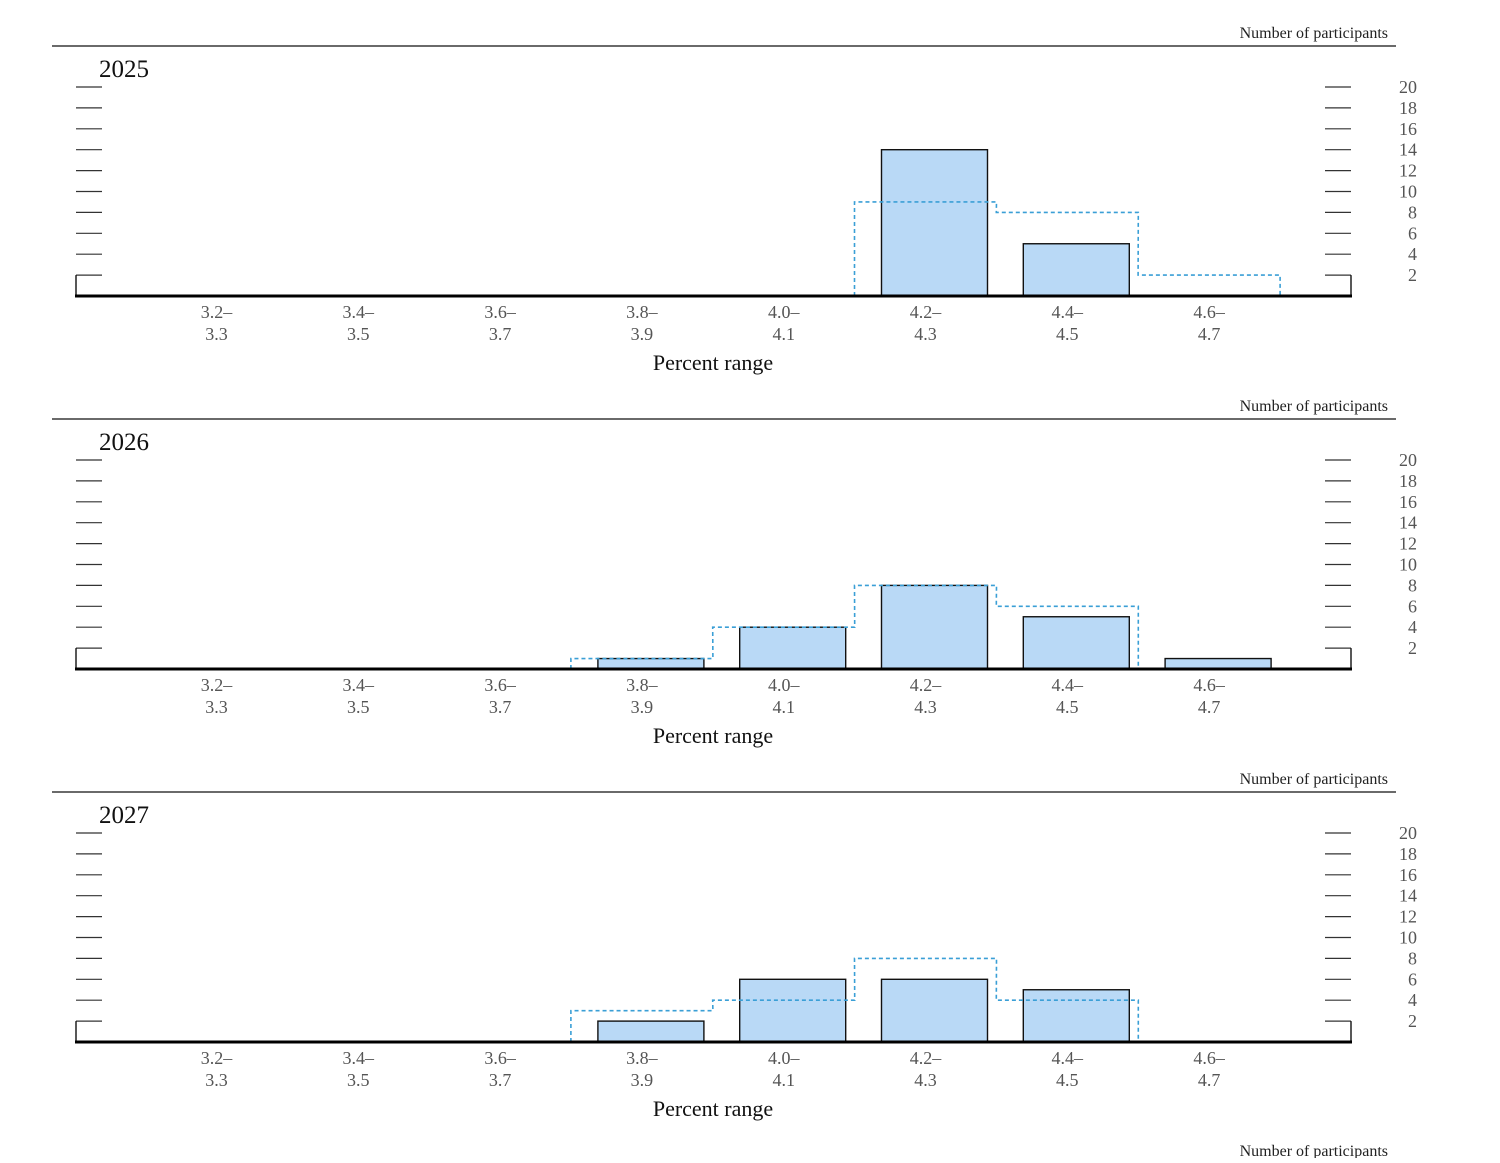 Image resolution: width=1500 pixels, height=1163 pixels. I want to click on panel-year-title: 2025, so click(124, 69).